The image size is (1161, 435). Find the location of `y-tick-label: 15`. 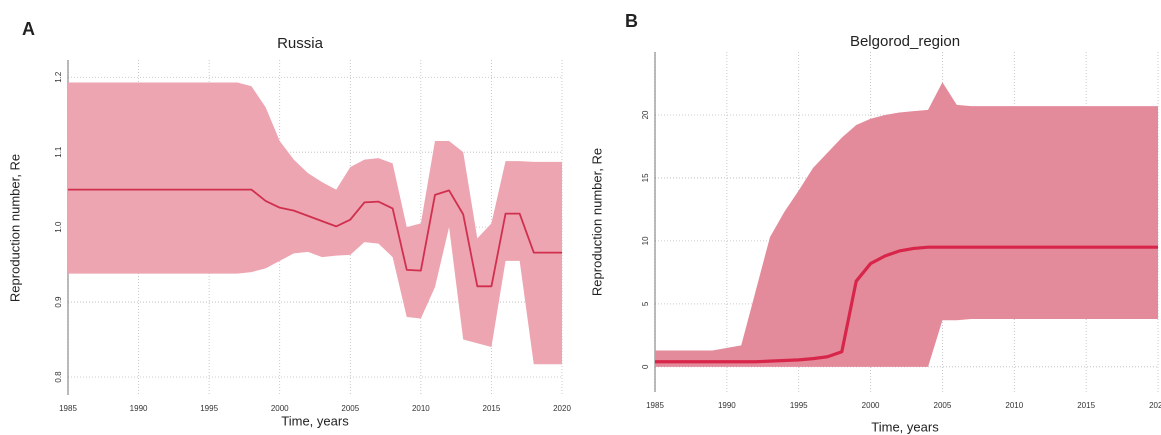

y-tick-label: 15 is located at coordinates (645, 177).